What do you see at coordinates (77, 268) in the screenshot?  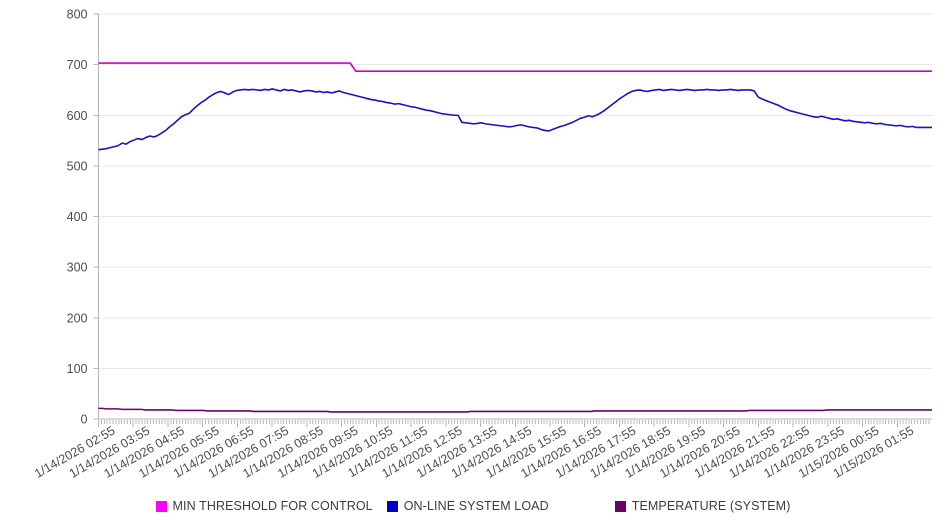 I see `y-tick-label: 300` at bounding box center [77, 268].